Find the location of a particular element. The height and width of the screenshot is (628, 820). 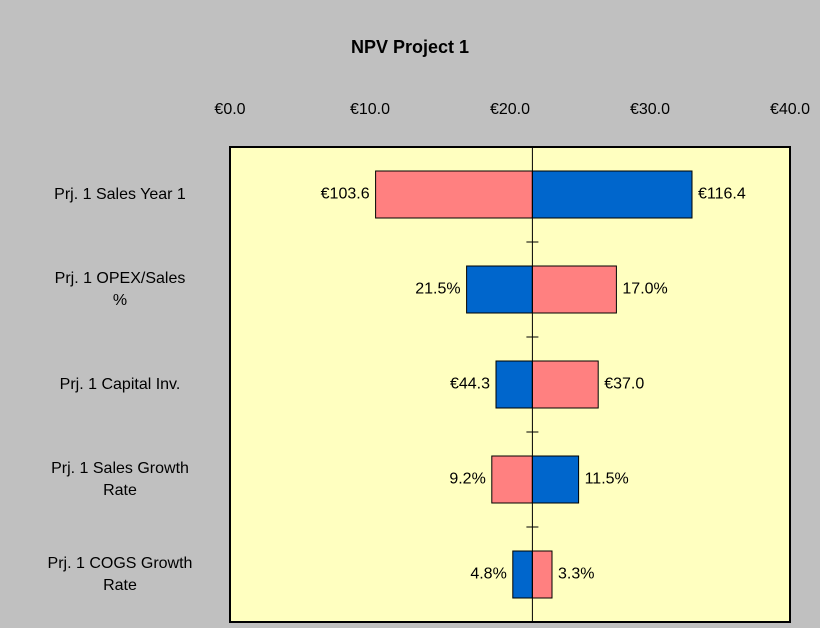

input-label: 17.0% is located at coordinates (644, 289).